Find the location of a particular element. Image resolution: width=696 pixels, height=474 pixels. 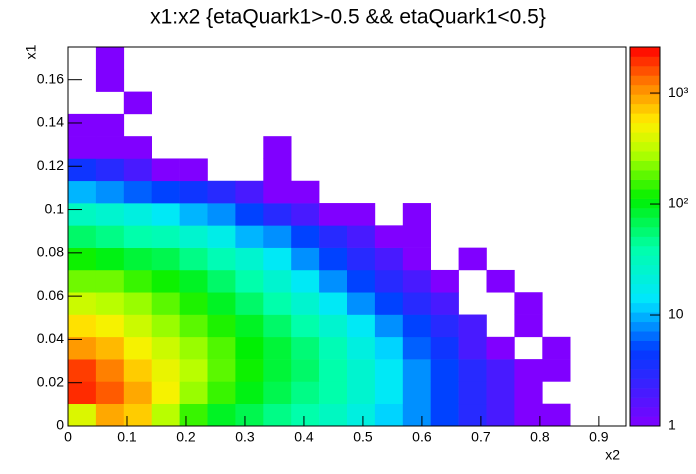

z-tick-label: 10² is located at coordinates (678, 203).